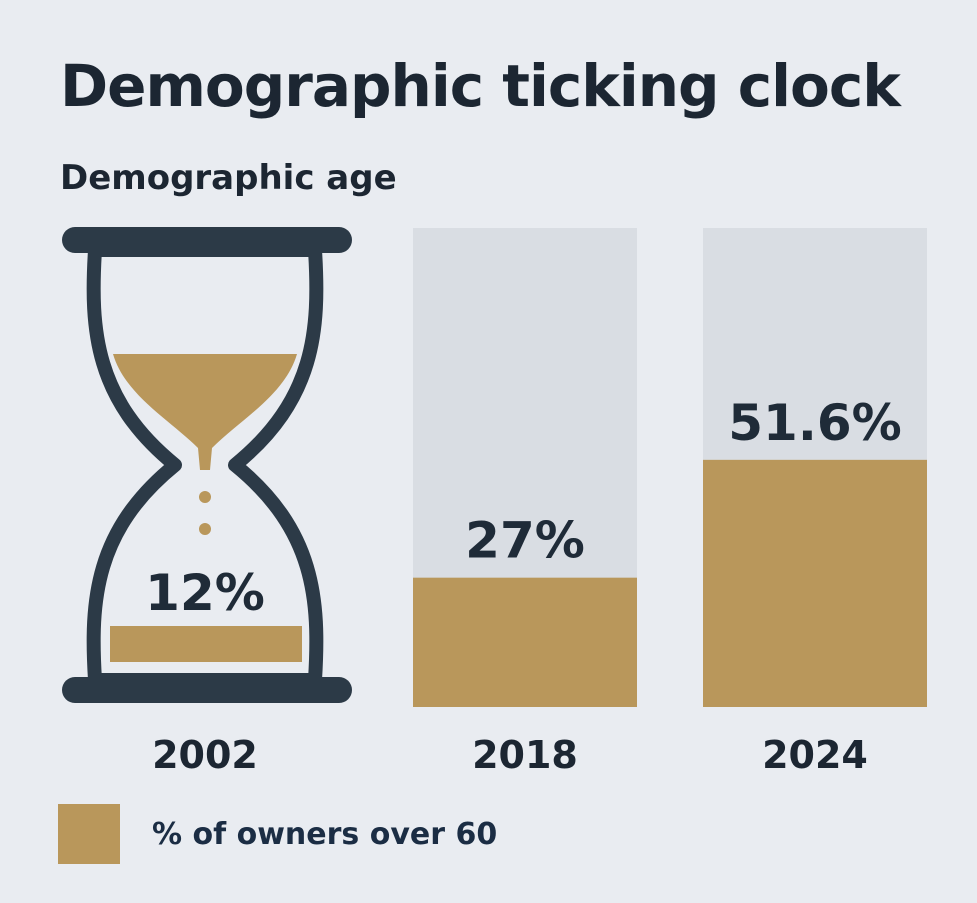 Image resolution: width=977 pixels, height=903 pixels. I want to click on bar-2018, so click(525, 642).